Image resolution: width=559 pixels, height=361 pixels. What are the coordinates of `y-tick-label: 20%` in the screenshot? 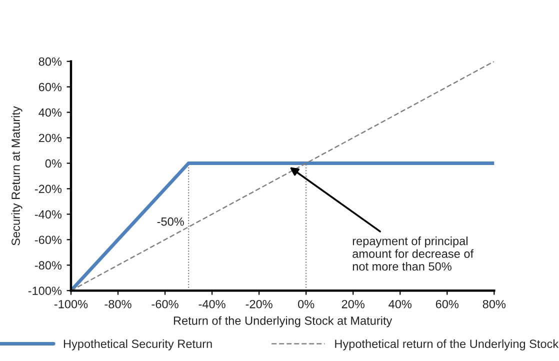 It's located at (50, 138).